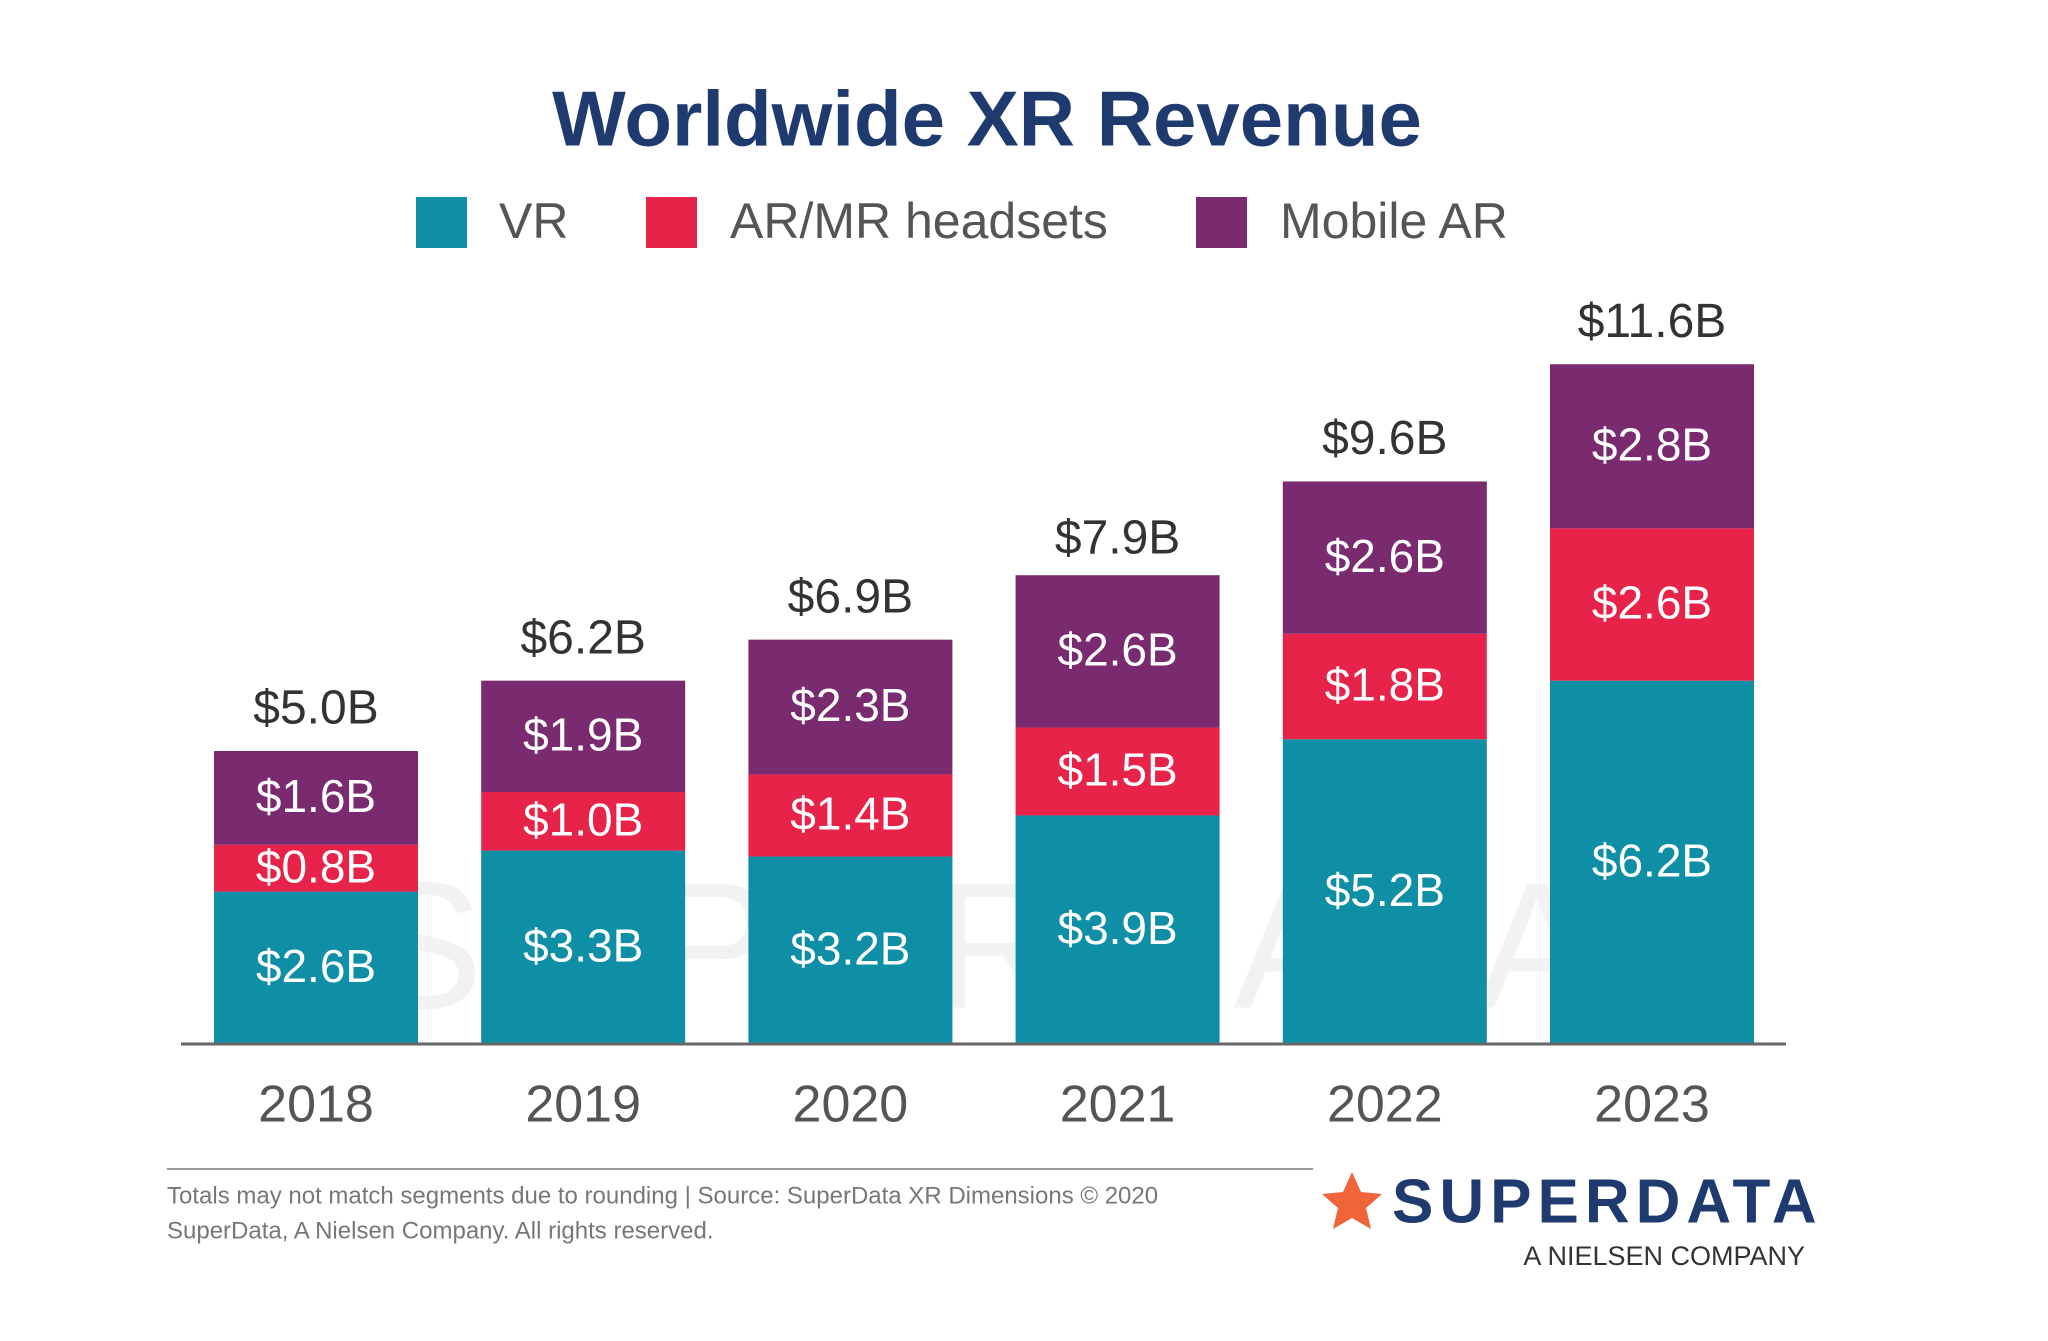 The image size is (2048, 1341). I want to click on x-tick-label: 2018, so click(316, 1105).